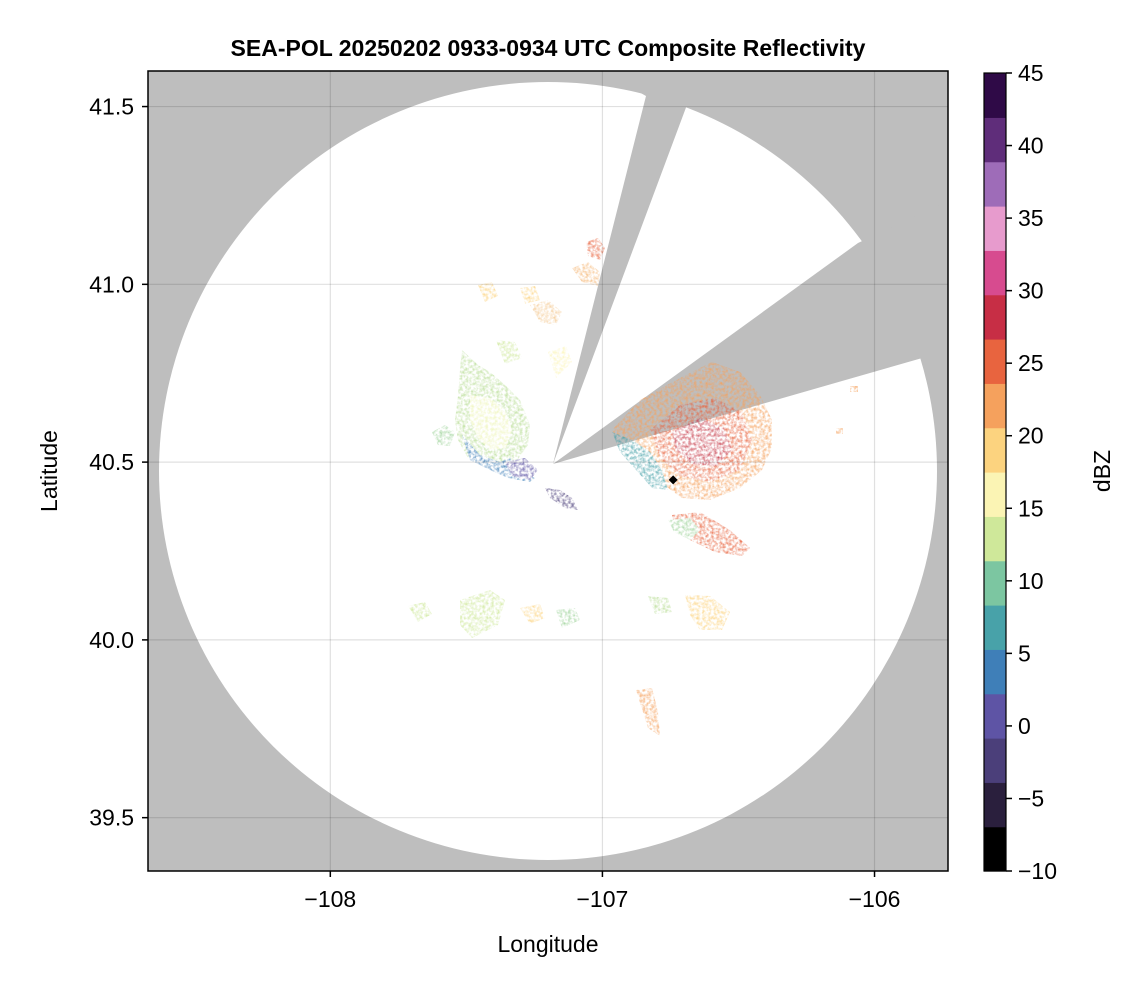 Image resolution: width=1146 pixels, height=995 pixels. What do you see at coordinates (1031, 146) in the screenshot?
I see `colorbar-tick-label-10: 40` at bounding box center [1031, 146].